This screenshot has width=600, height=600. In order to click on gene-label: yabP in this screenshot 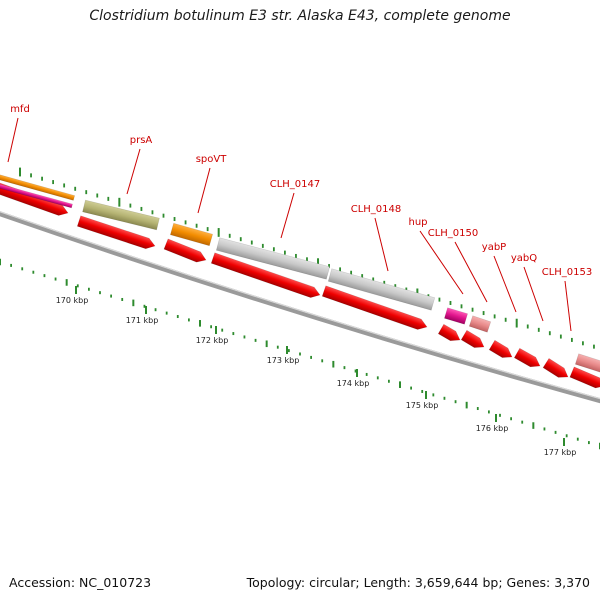, I will do `click(494, 247)`.